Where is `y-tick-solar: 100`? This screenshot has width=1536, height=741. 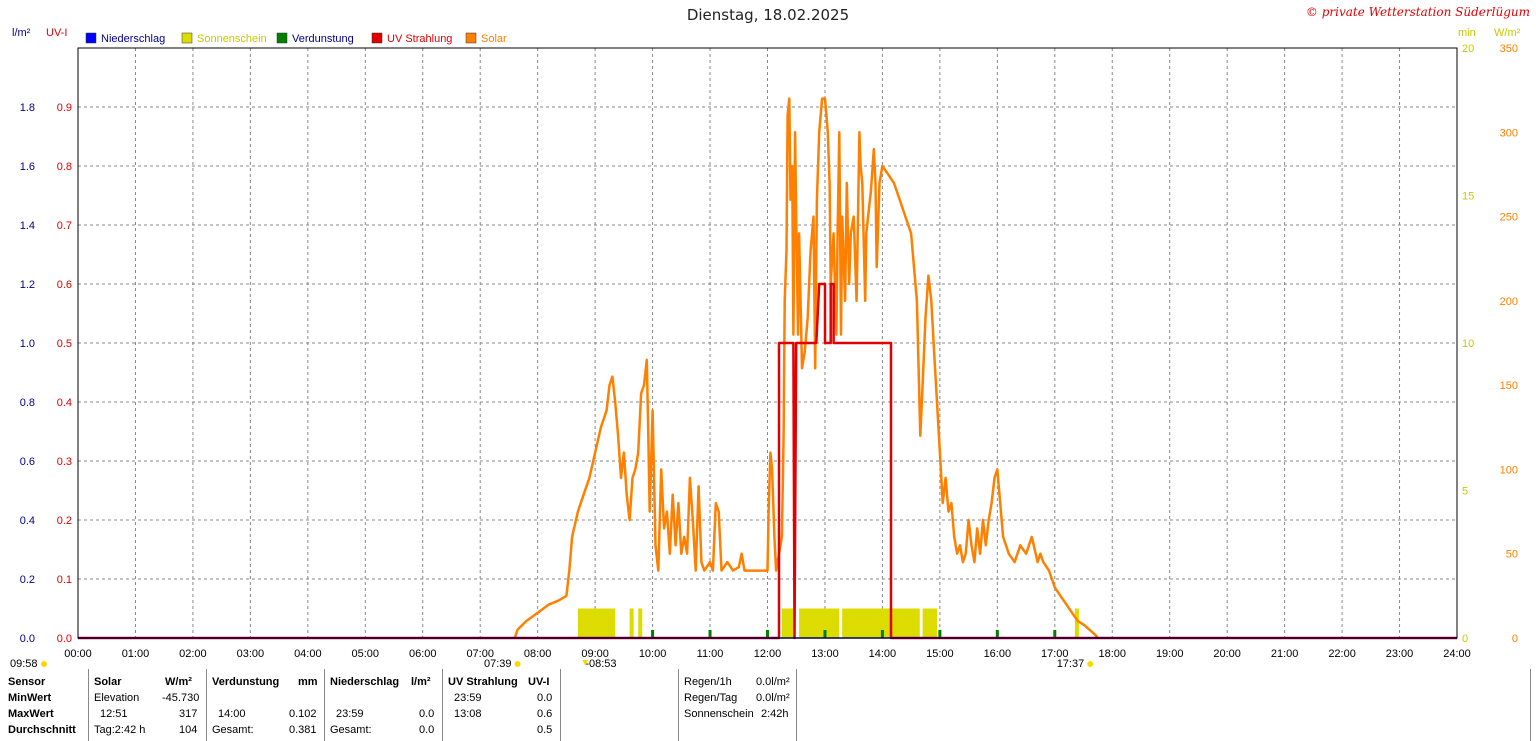
y-tick-solar: 100 is located at coordinates (1509, 470).